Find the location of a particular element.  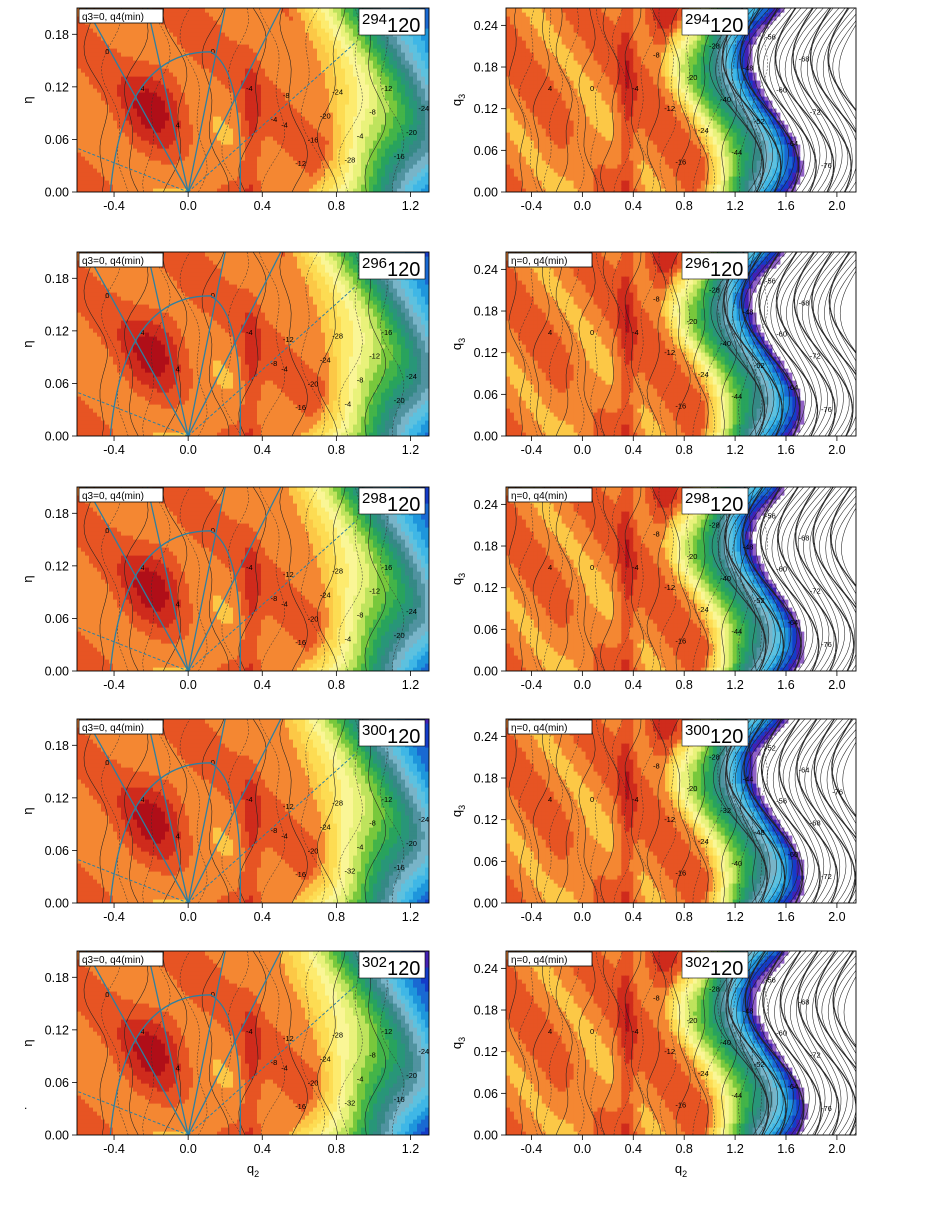

contour-value-label: -4 is located at coordinates (284, 125).